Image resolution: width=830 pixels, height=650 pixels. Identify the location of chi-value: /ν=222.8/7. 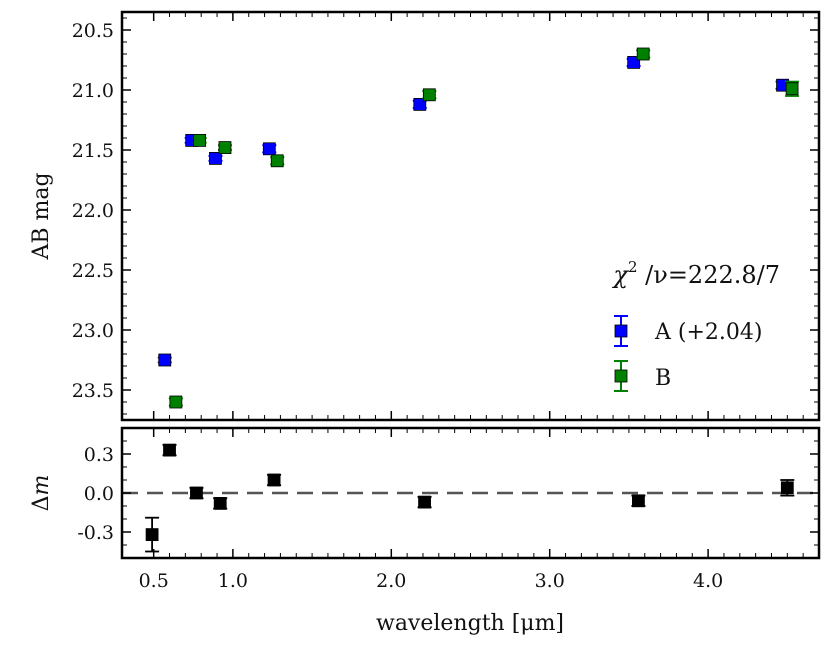
(709, 275).